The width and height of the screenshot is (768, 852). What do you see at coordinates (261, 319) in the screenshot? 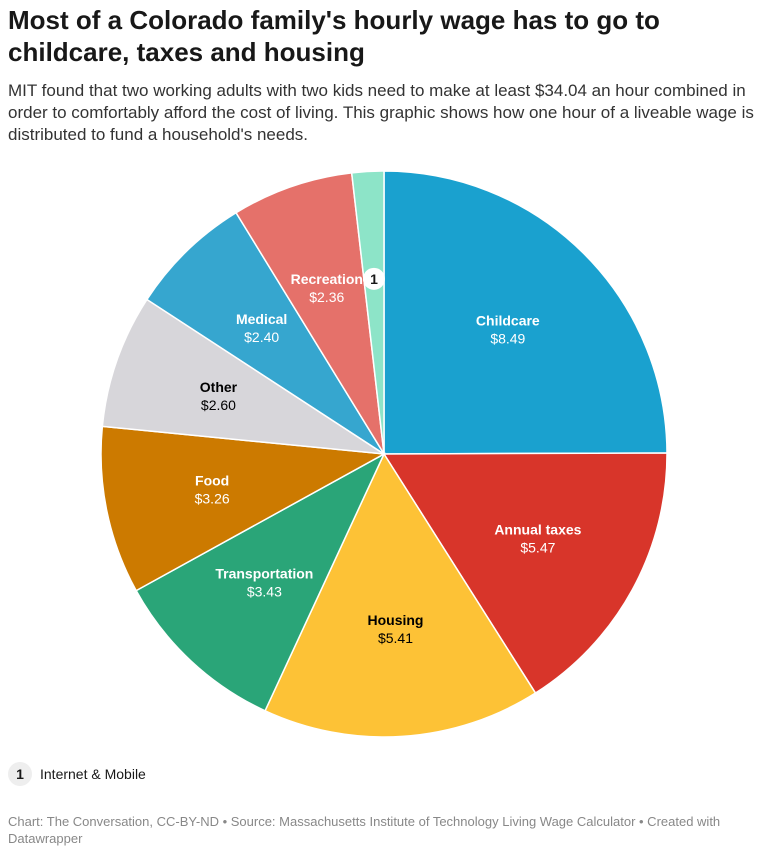
I see `slice-label-name: Medical` at bounding box center [261, 319].